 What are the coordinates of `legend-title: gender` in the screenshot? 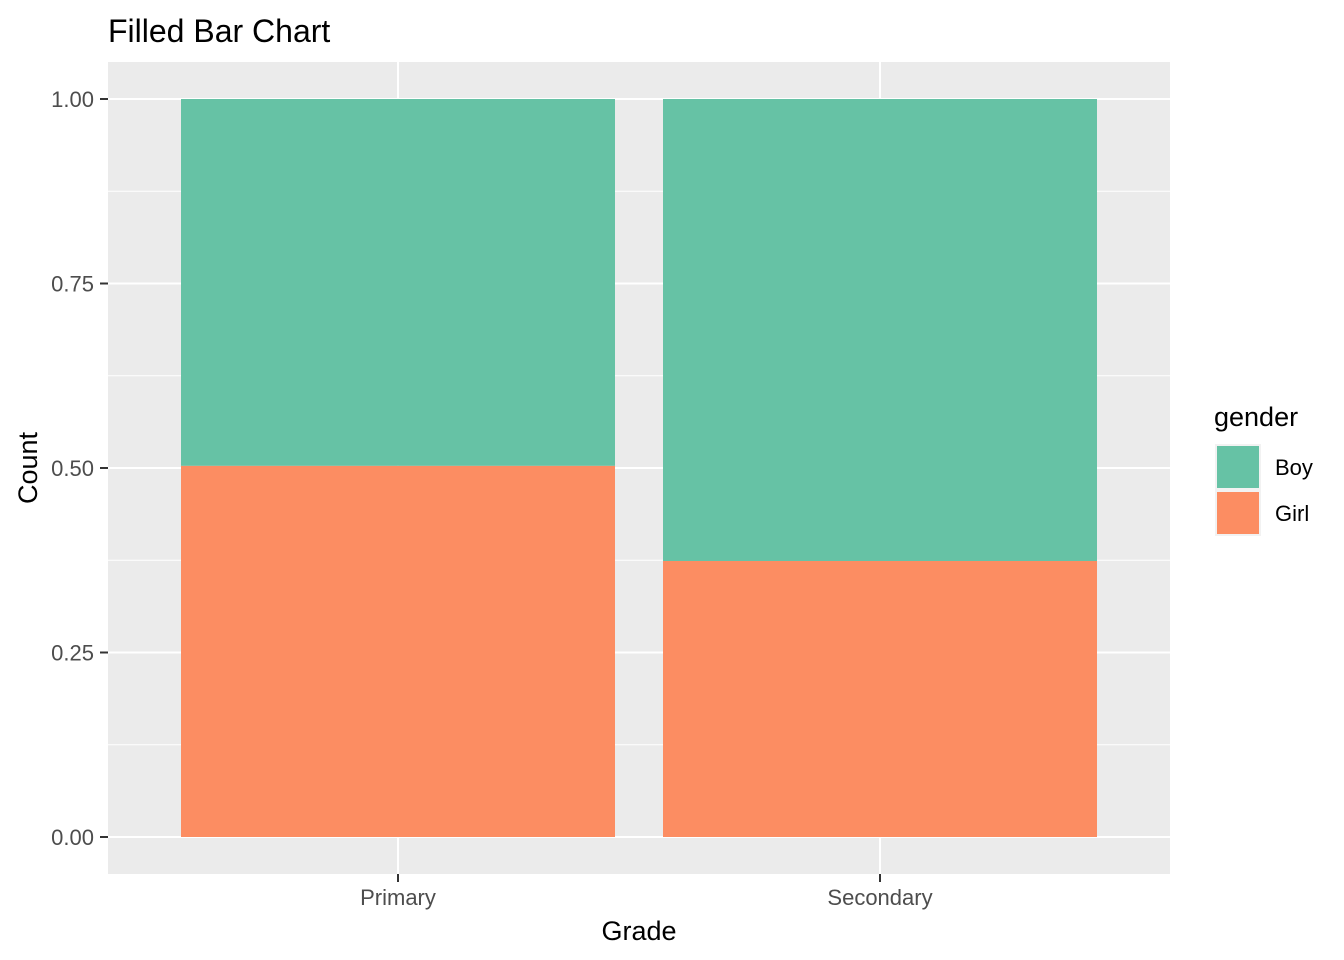 It's located at (1256, 417).